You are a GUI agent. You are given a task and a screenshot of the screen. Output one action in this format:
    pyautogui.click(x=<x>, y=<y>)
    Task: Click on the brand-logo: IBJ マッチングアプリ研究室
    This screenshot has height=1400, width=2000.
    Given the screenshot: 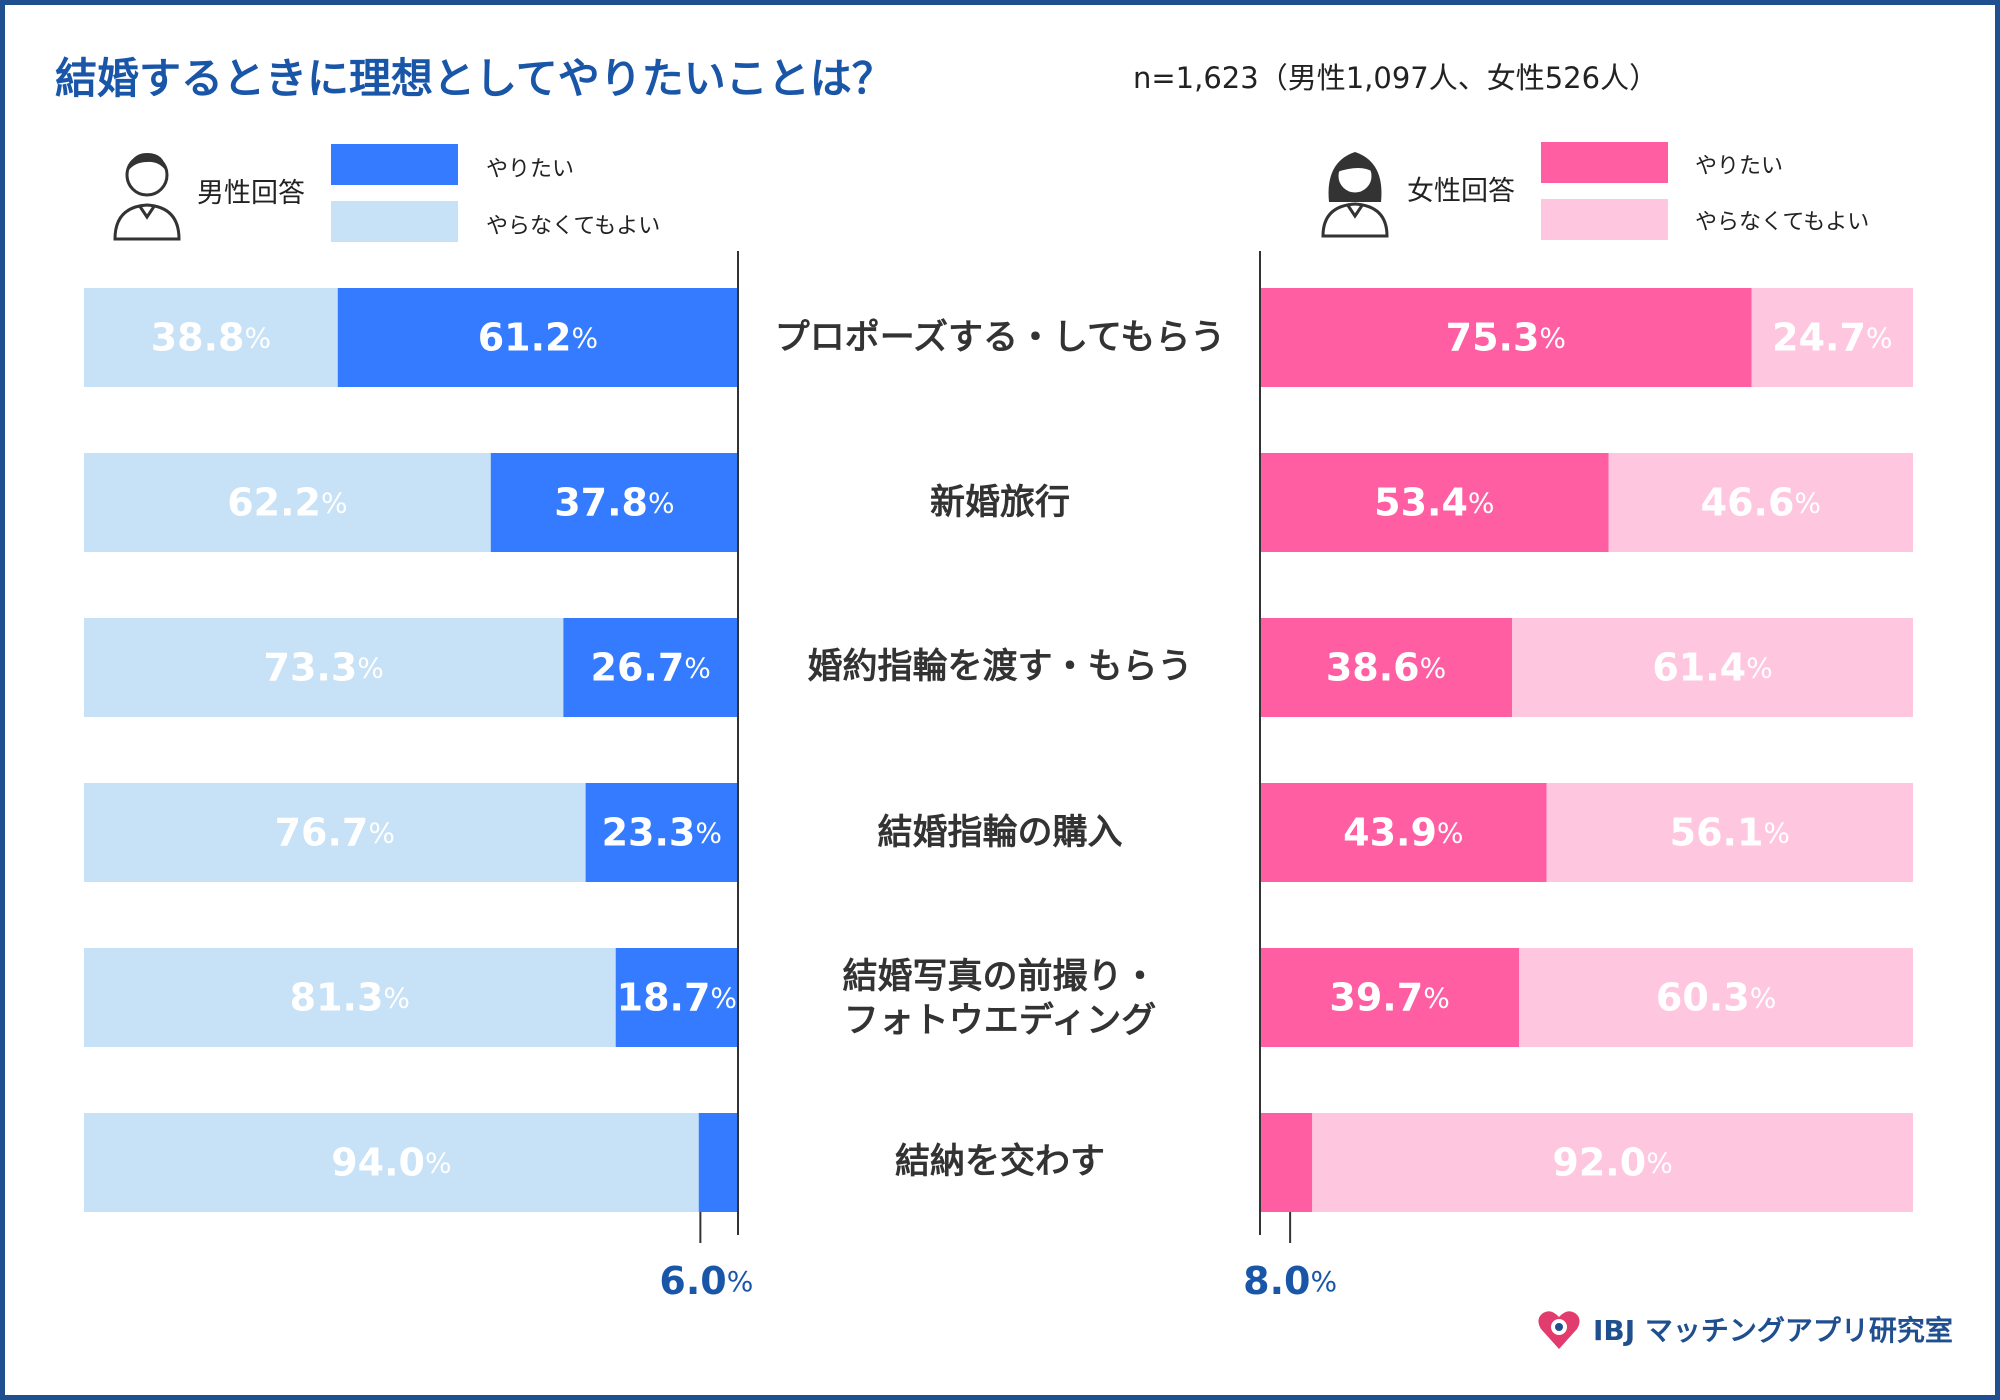 What is the action you would take?
    pyautogui.click(x=1744, y=1329)
    